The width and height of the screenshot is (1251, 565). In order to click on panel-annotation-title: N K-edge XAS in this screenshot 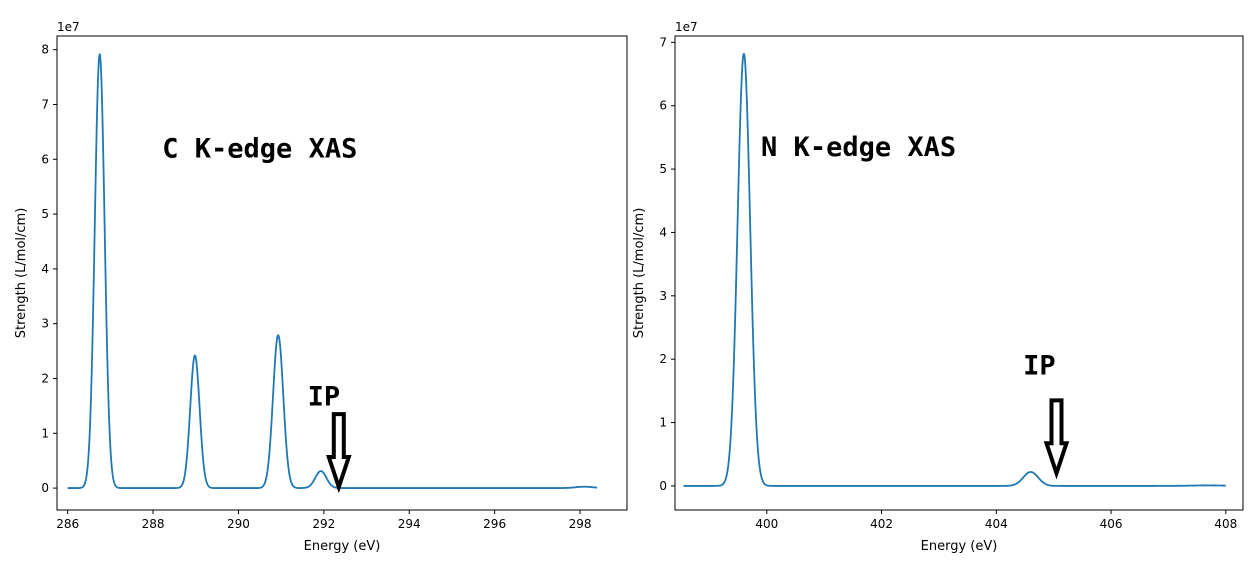, I will do `click(858, 147)`.